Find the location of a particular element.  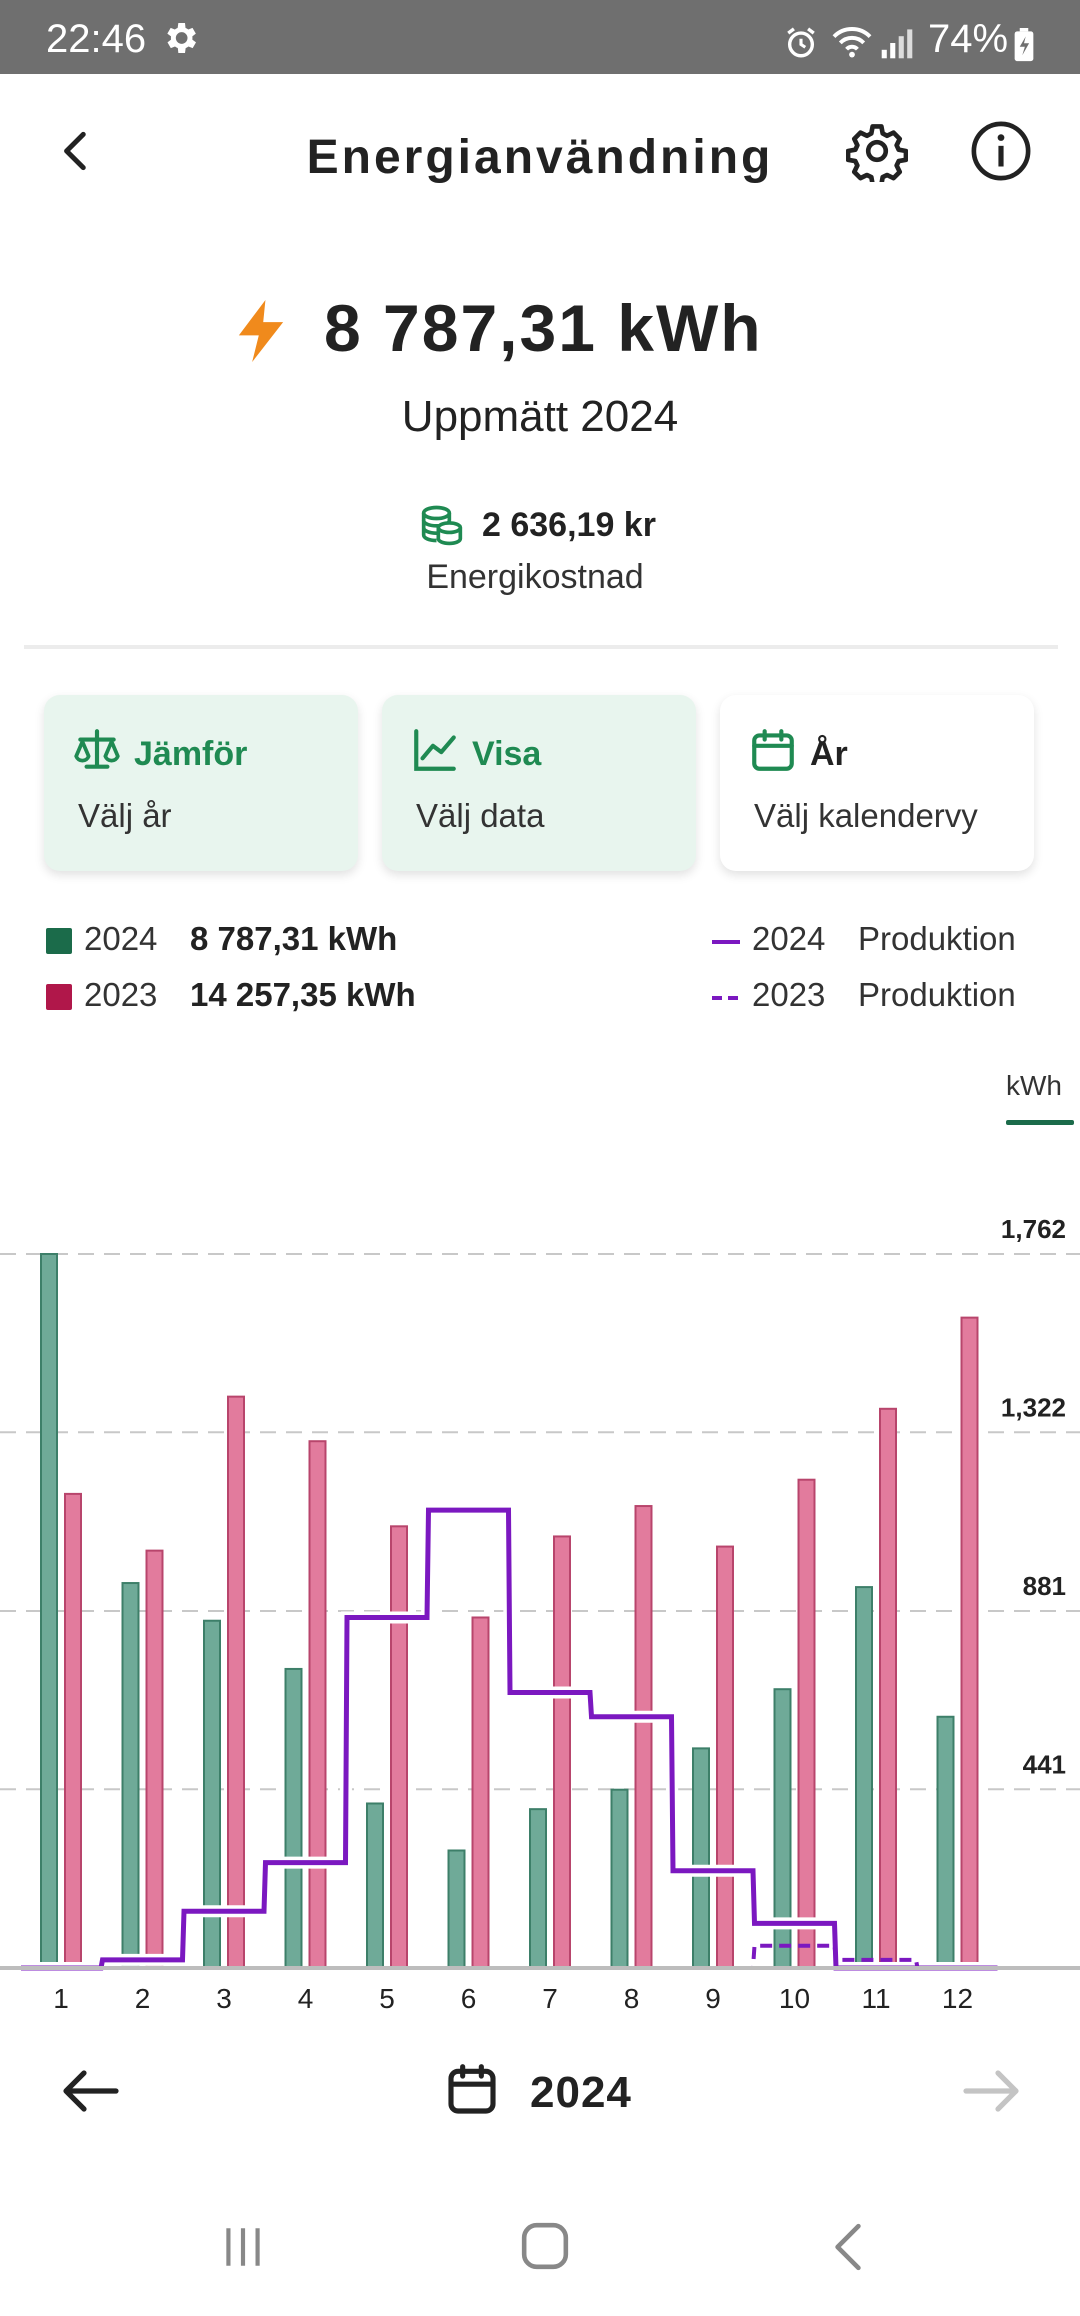

recent-apps-icon is located at coordinates (243, 2247).